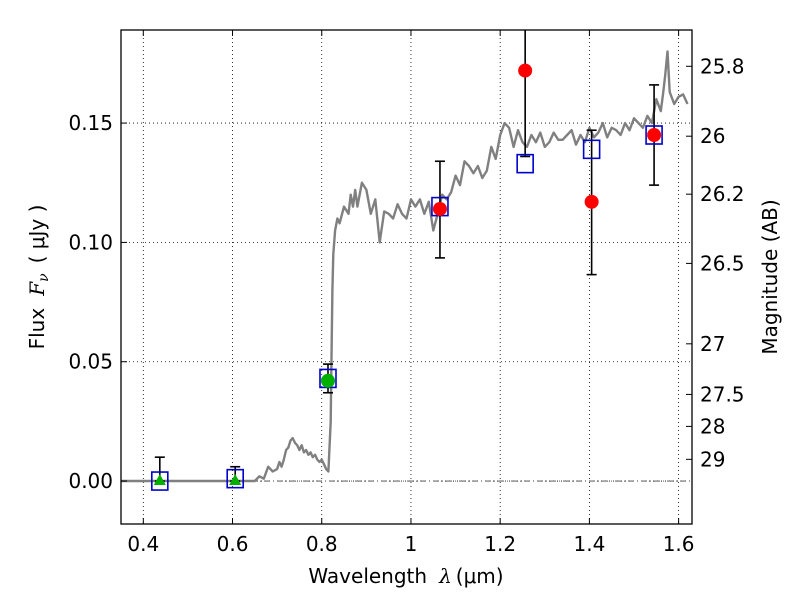 The width and height of the screenshot is (800, 600). Describe the element at coordinates (233, 544) in the screenshot. I see `x-tick-label: 0.6` at that location.